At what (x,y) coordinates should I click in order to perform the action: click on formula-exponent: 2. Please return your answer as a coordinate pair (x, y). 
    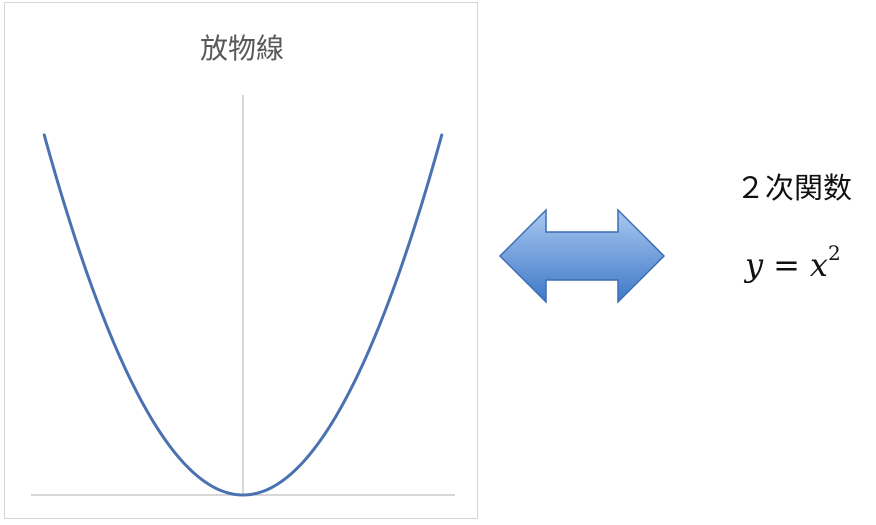
    Looking at the image, I should click on (834, 253).